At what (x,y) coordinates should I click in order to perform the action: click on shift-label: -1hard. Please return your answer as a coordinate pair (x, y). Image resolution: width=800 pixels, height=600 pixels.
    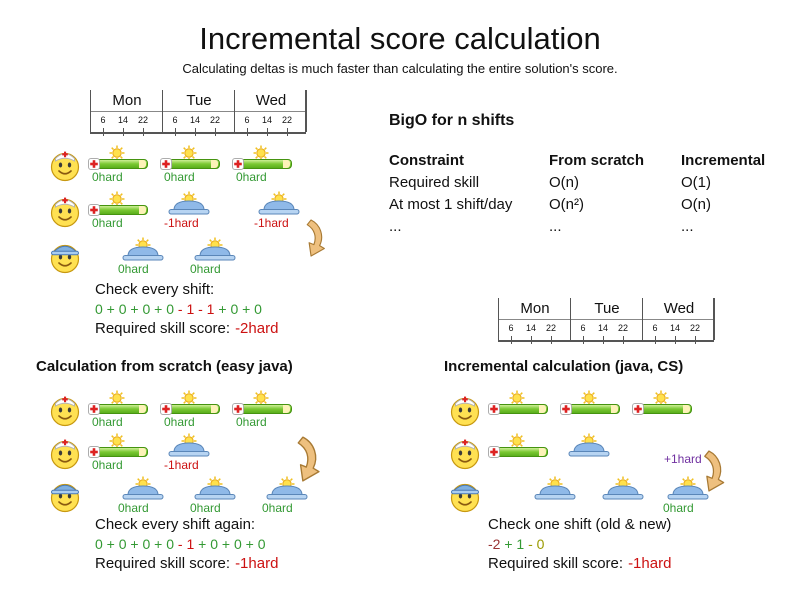
    Looking at the image, I should click on (181, 465).